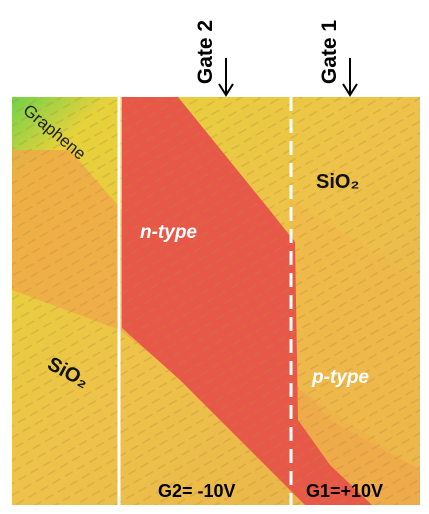 Image resolution: width=429 pixels, height=514 pixels. Describe the element at coordinates (344, 491) in the screenshot. I see `voltage-label: G1=+10V` at that location.